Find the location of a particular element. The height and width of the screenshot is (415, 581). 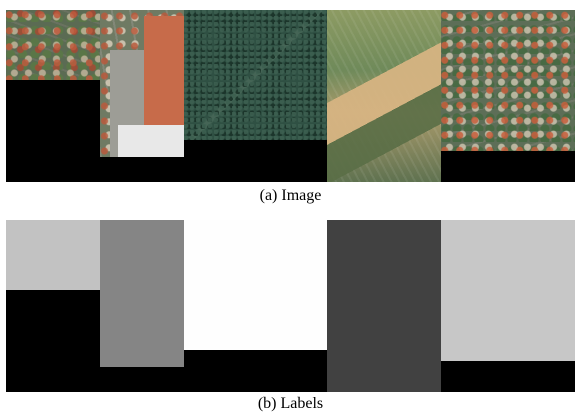

aerial-tile-commercial is located at coordinates (142, 83).